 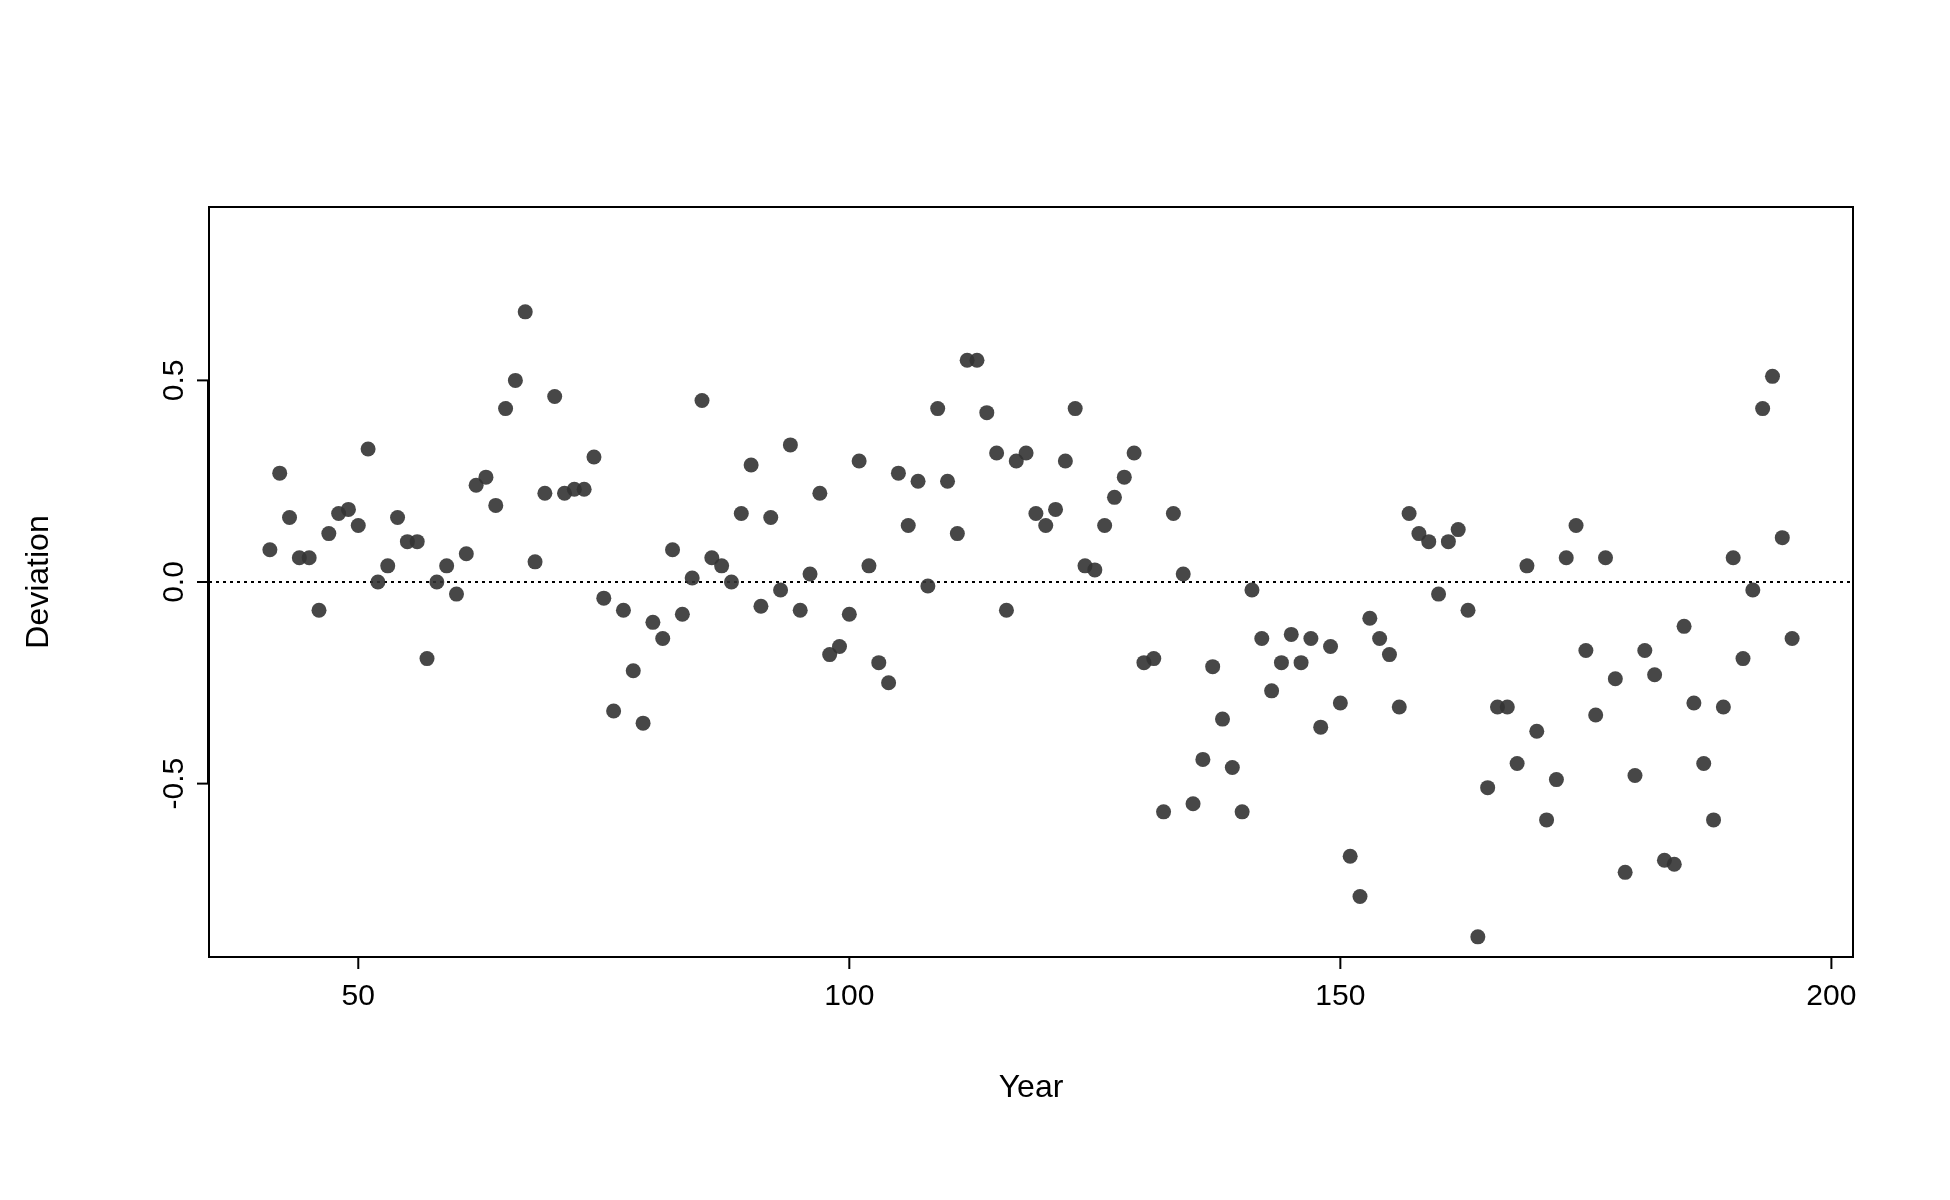 What do you see at coordinates (1340, 994) in the screenshot?
I see `x-tick-label: 150` at bounding box center [1340, 994].